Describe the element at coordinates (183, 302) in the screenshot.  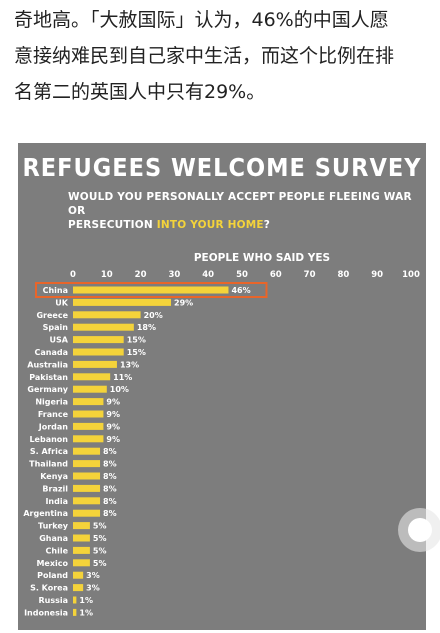
I see `data-label: 29%` at that location.